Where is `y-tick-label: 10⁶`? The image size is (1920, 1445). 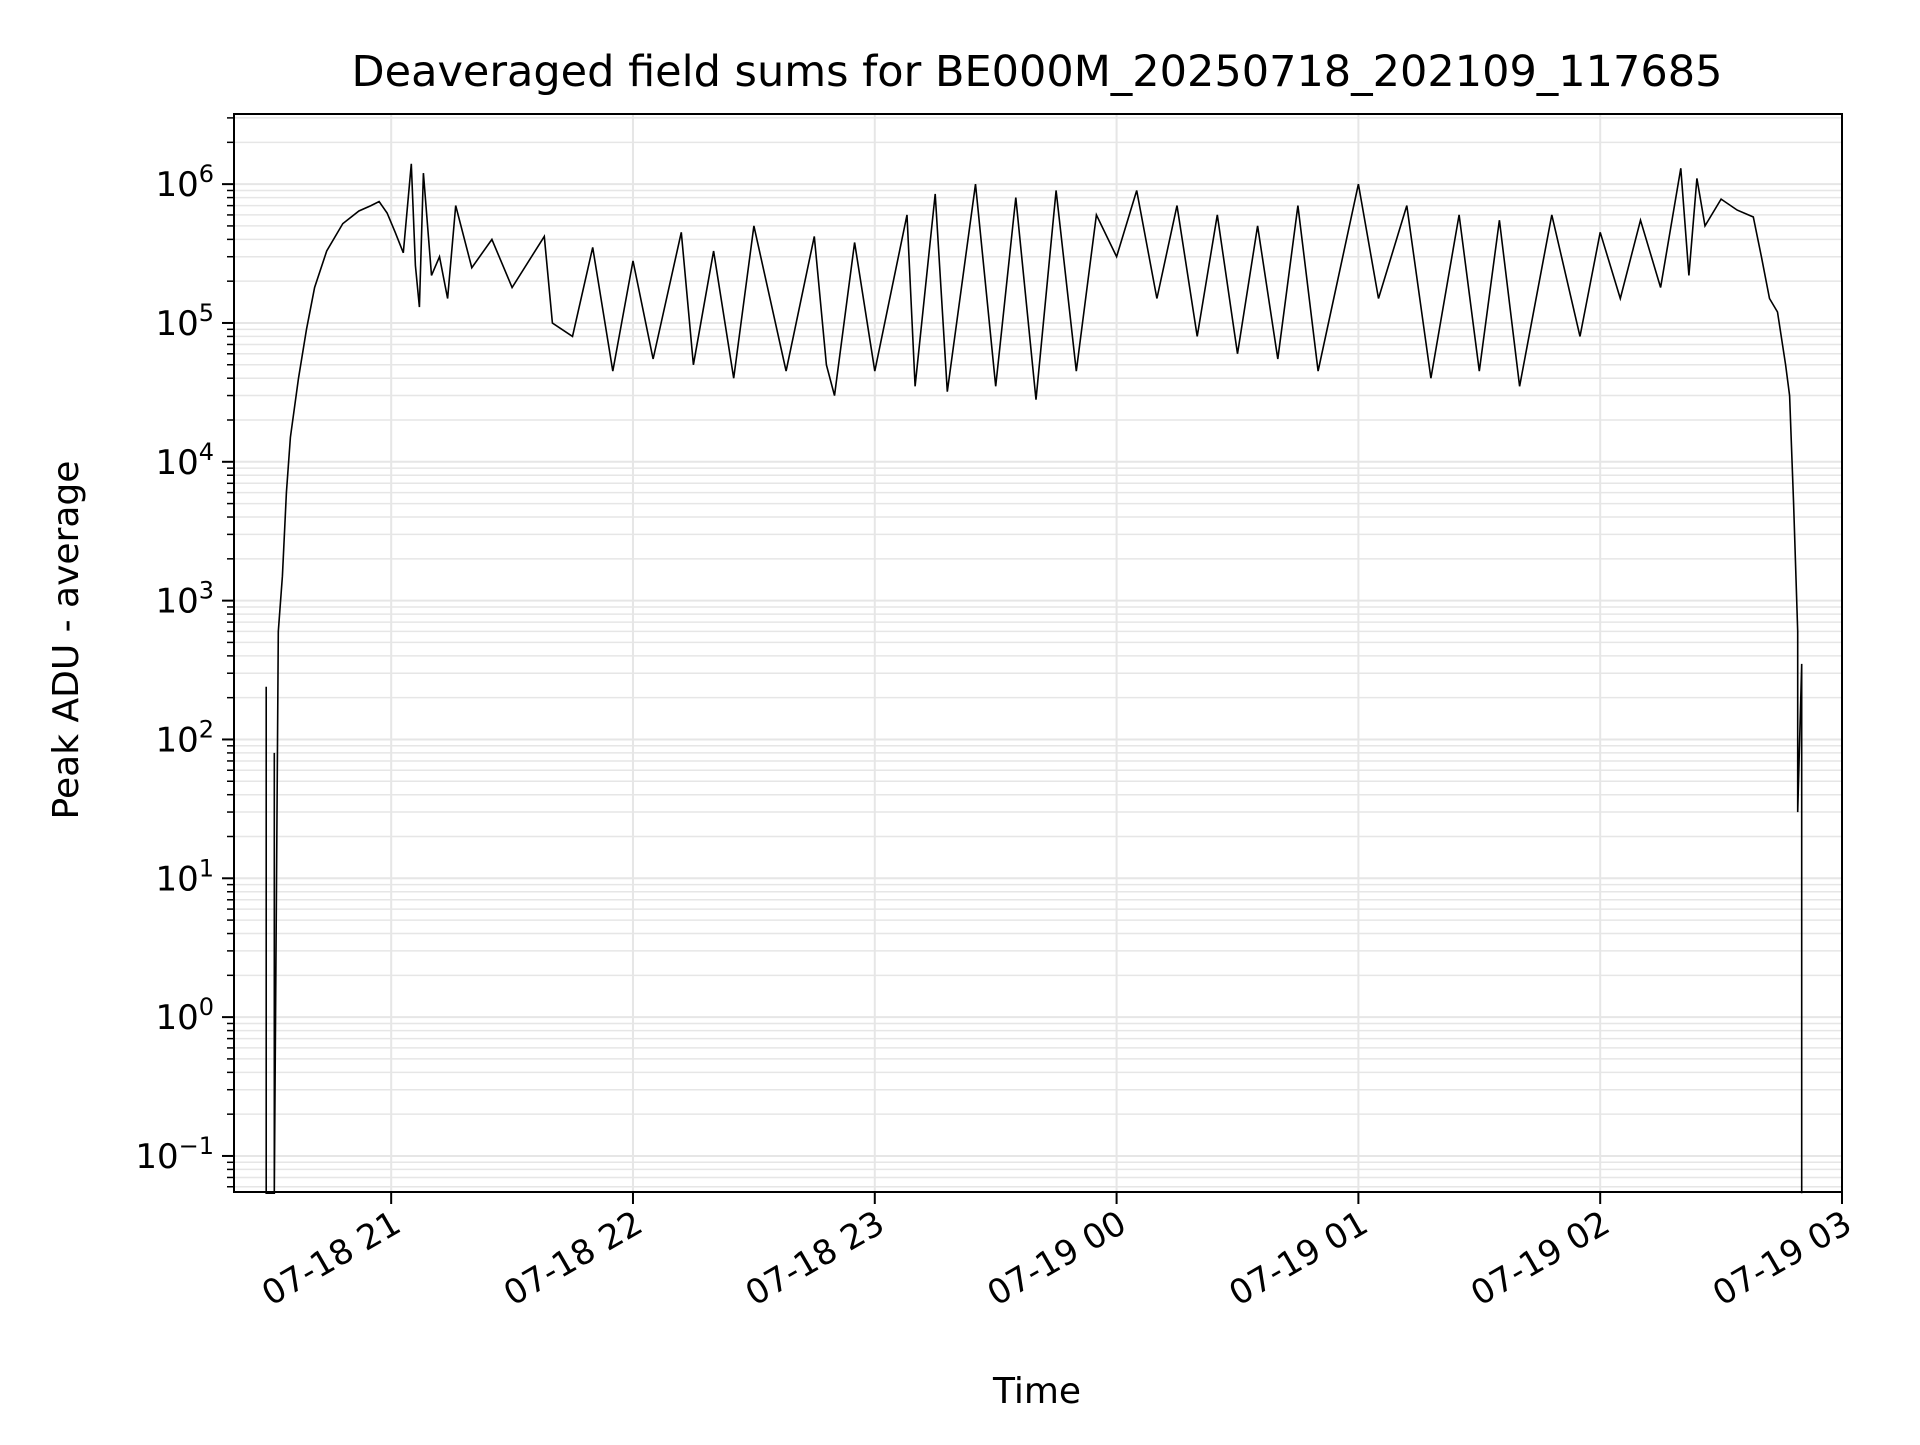
y-tick-label: 10⁶ is located at coordinates (184, 182).